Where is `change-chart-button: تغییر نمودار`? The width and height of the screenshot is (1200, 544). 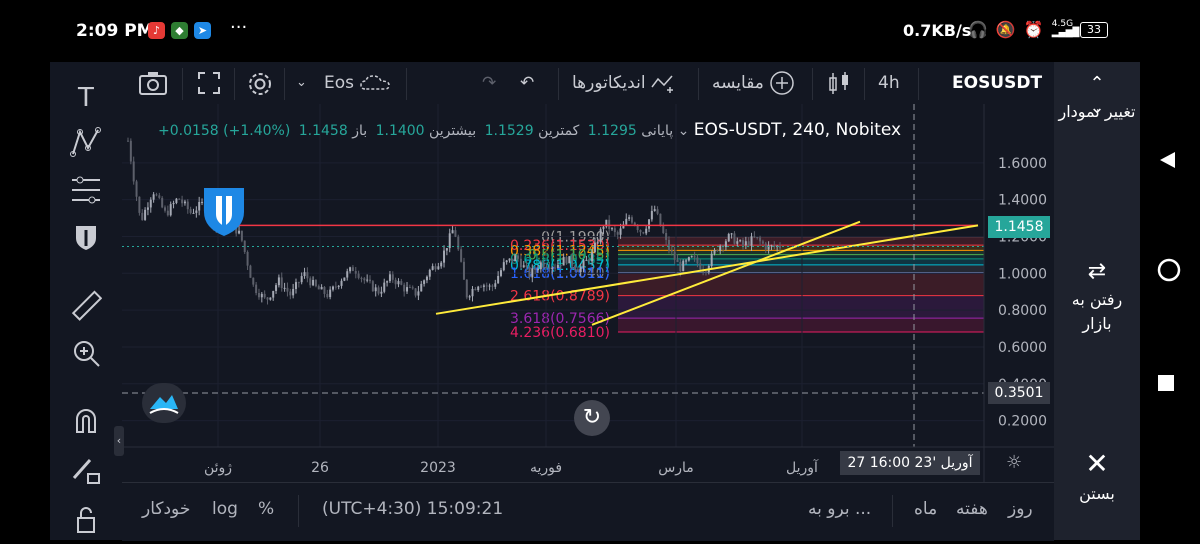
change-chart-button: تغییر نمودار is located at coordinates (1097, 111).